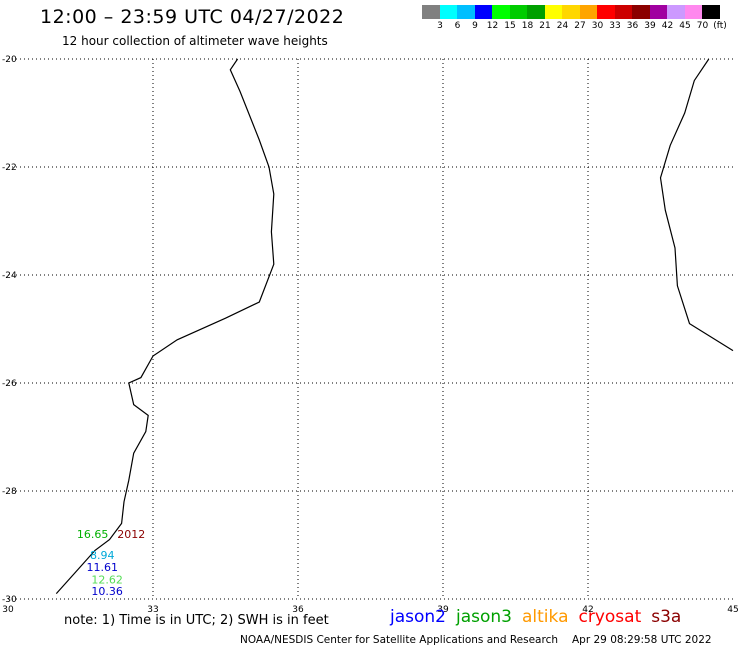 Image resolution: width=740 pixels, height=650 pixels. What do you see at coordinates (587, 610) in the screenshot?
I see `longitude-label: 42` at bounding box center [587, 610].